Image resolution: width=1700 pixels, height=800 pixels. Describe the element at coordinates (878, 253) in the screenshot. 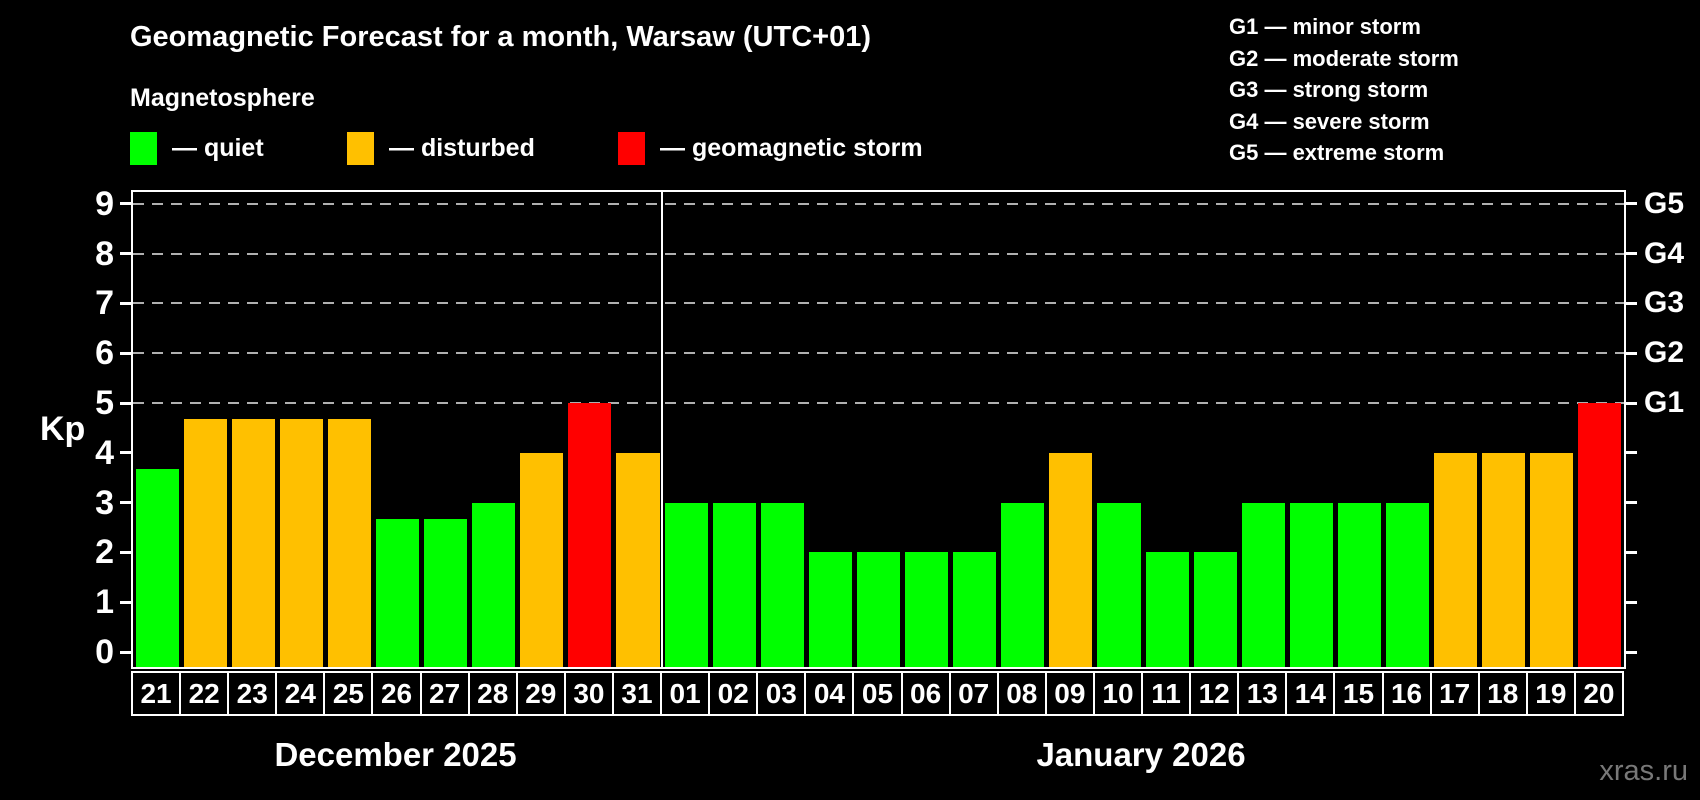

I see `gridline-kp8` at that location.